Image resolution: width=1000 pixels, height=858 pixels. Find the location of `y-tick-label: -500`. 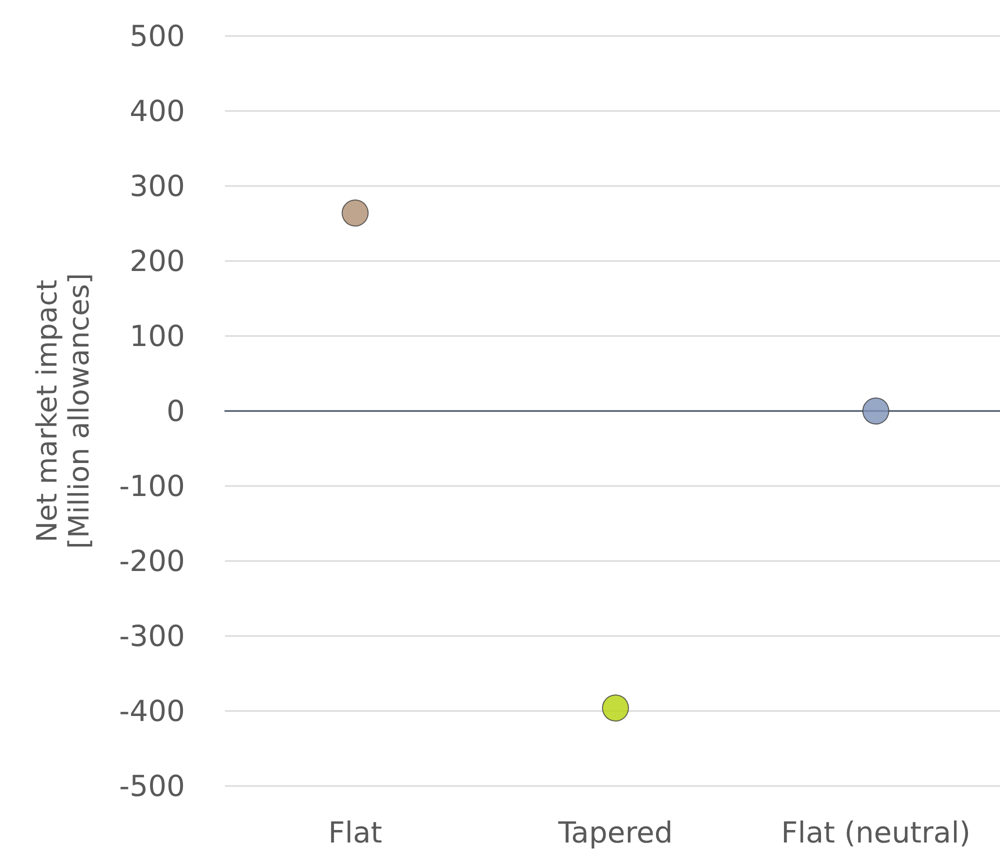

y-tick-label: -500 is located at coordinates (152, 786).